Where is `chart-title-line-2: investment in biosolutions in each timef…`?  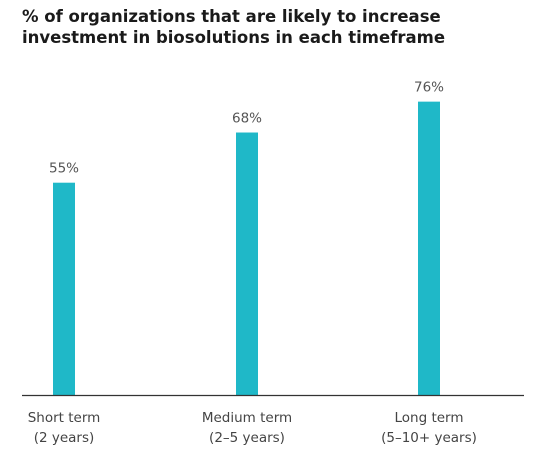
chart-title-line-2: investment in biosolutions in each timef… is located at coordinates (234, 37).